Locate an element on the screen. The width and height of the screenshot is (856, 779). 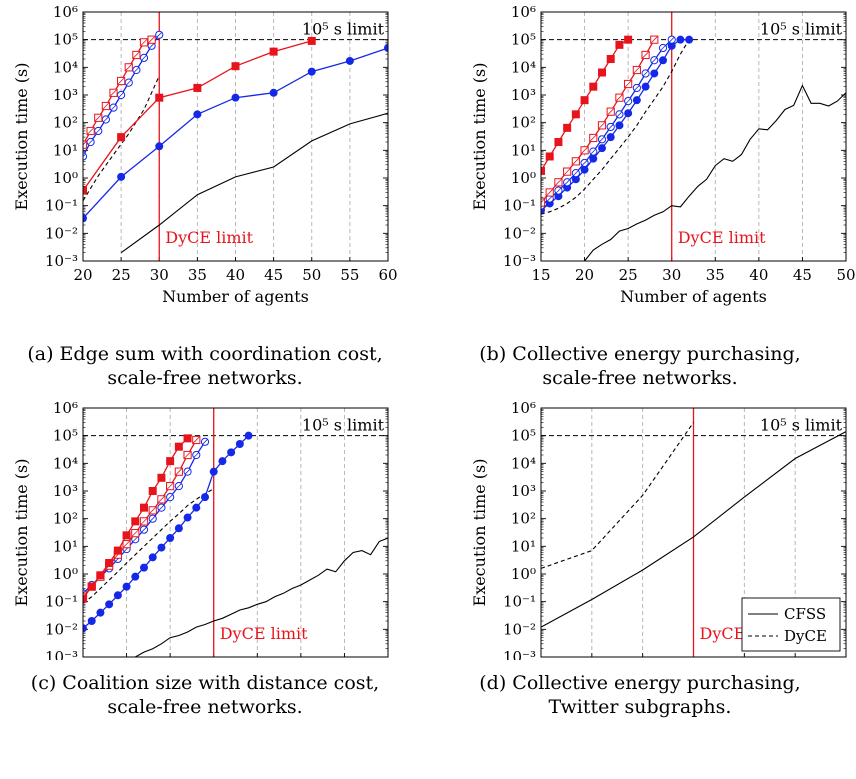
xtick-label-a-4: 40 is located at coordinates (235, 275).